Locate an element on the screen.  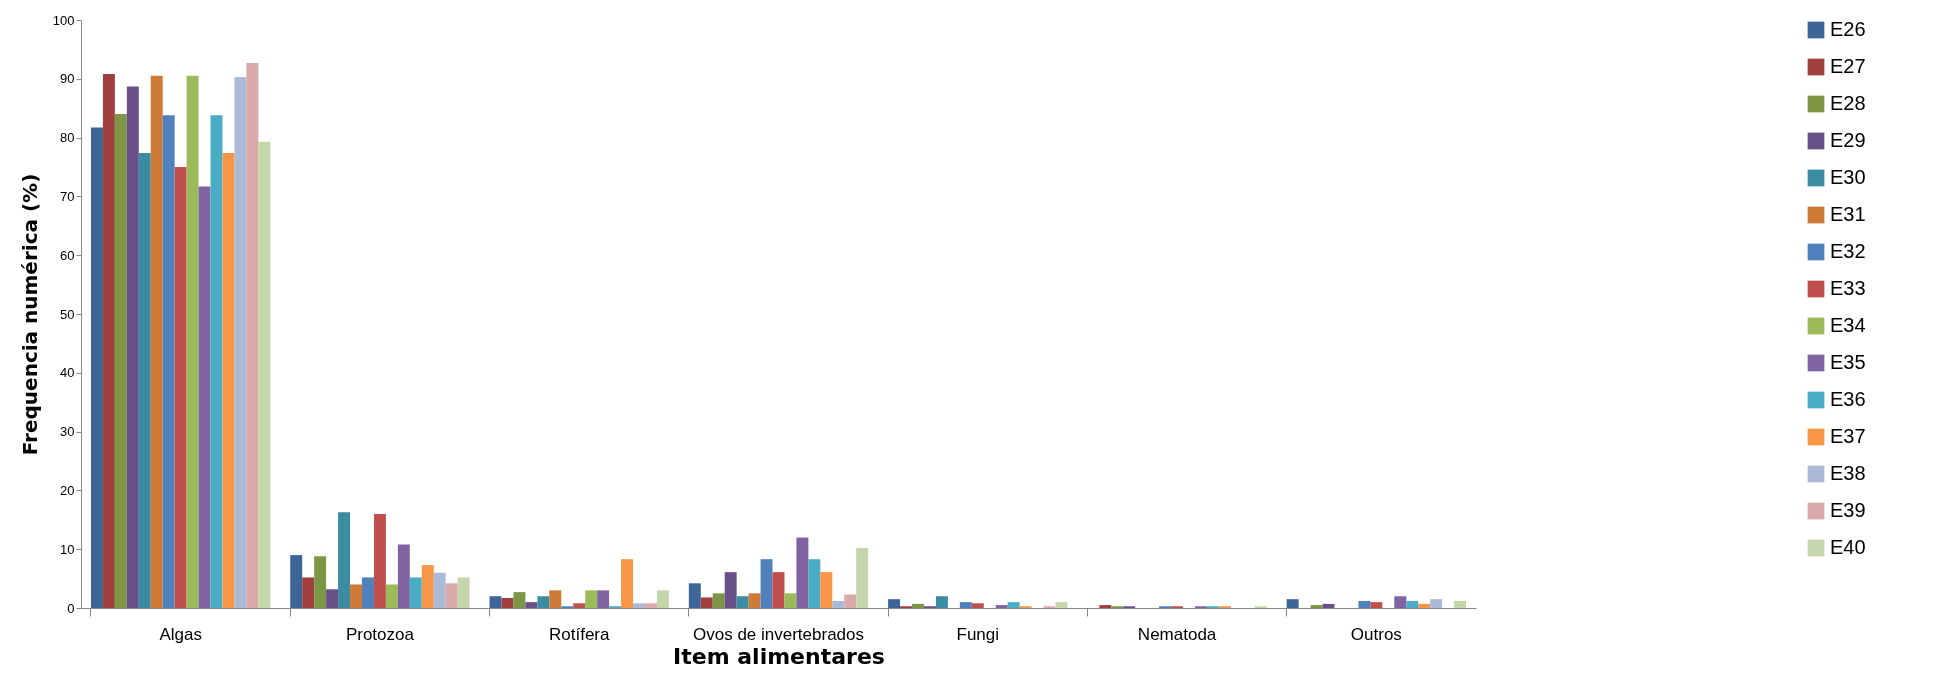
x-tick-label: Nematoda is located at coordinates (1177, 634).